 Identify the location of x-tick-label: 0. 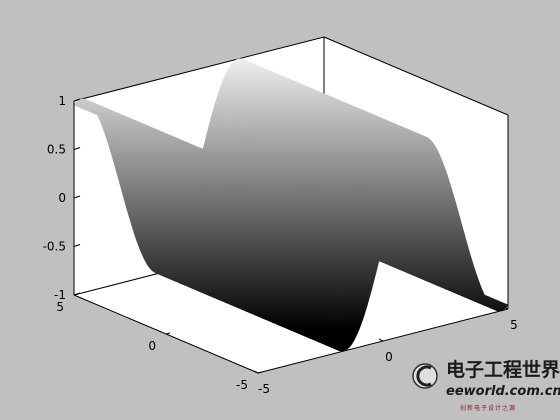
(389, 357).